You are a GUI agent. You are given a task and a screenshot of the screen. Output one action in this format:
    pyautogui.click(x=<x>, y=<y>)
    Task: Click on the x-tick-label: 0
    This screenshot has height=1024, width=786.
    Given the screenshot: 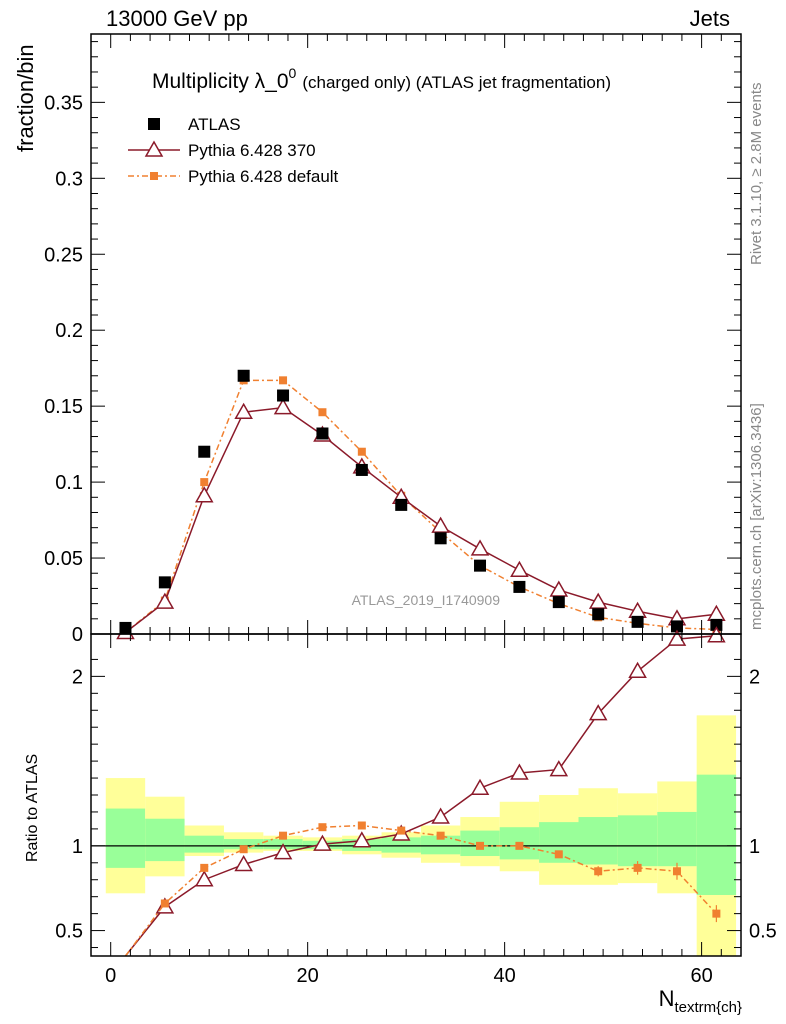 What is the action you would take?
    pyautogui.click(x=110, y=976)
    